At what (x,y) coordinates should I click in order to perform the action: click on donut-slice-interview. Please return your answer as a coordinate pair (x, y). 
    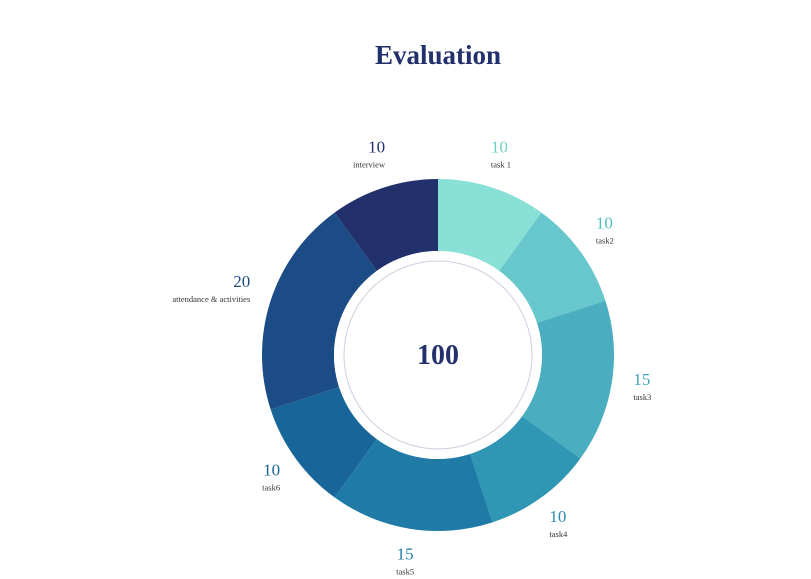
    Looking at the image, I should click on (386, 225).